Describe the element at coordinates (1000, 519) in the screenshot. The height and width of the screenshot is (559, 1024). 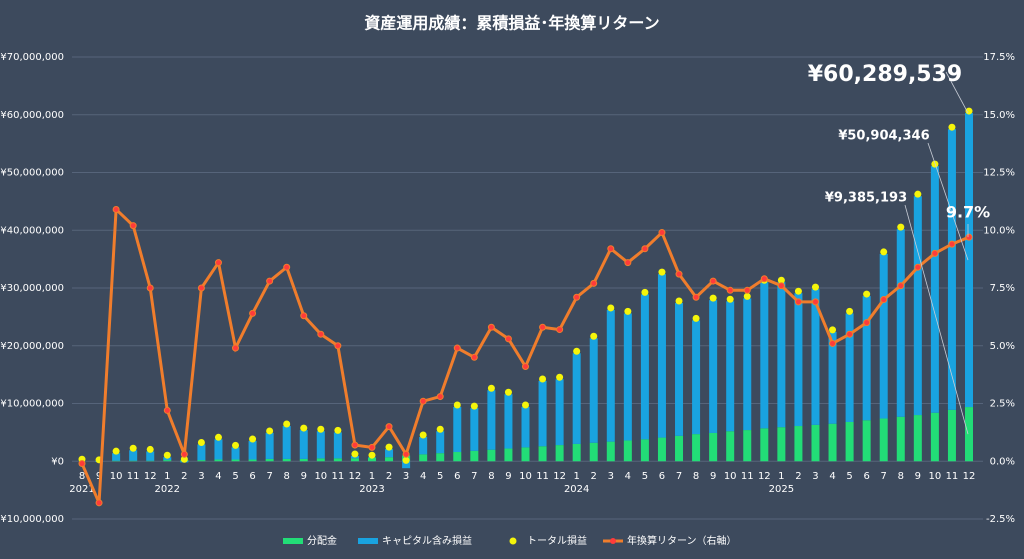
I see `y2-tick-label: -2.5%` at that location.